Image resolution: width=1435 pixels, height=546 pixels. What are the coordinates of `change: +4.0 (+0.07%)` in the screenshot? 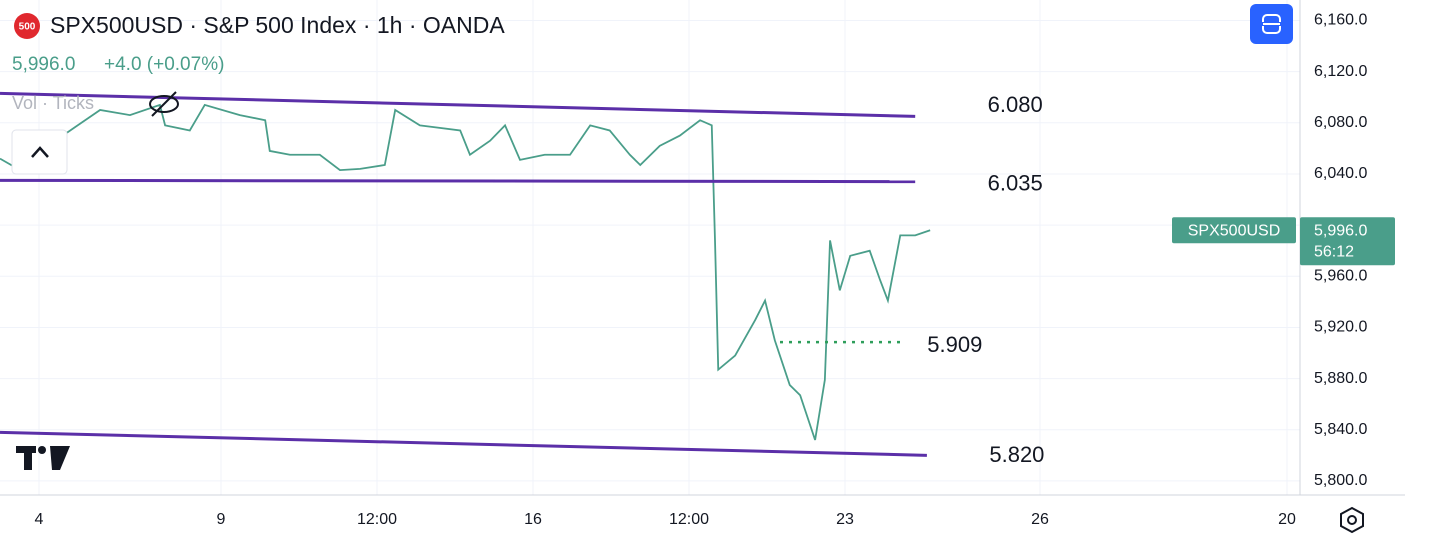 It's located at (164, 64).